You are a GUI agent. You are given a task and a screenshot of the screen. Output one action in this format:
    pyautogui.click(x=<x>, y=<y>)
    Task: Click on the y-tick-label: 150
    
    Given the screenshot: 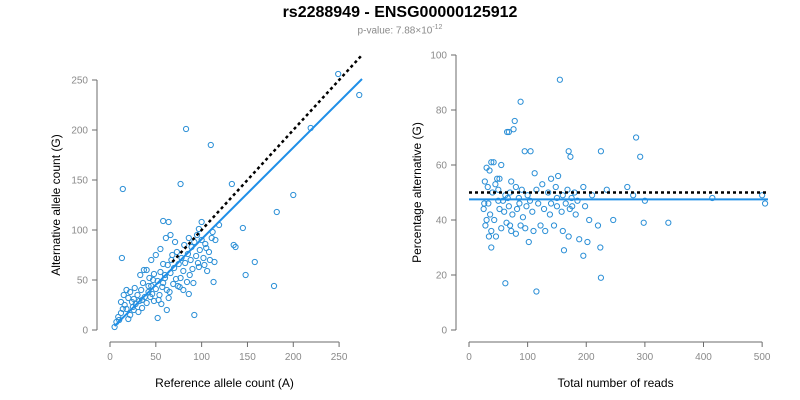 What is the action you would take?
    pyautogui.click(x=79, y=181)
    